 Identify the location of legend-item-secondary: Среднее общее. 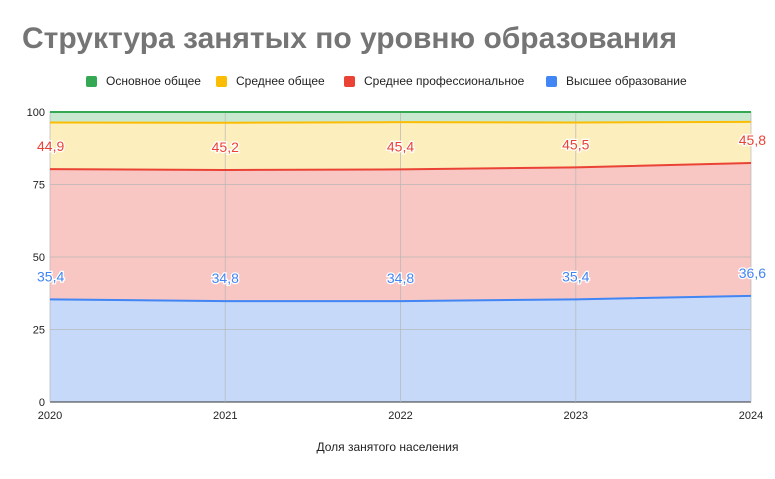
(270, 81).